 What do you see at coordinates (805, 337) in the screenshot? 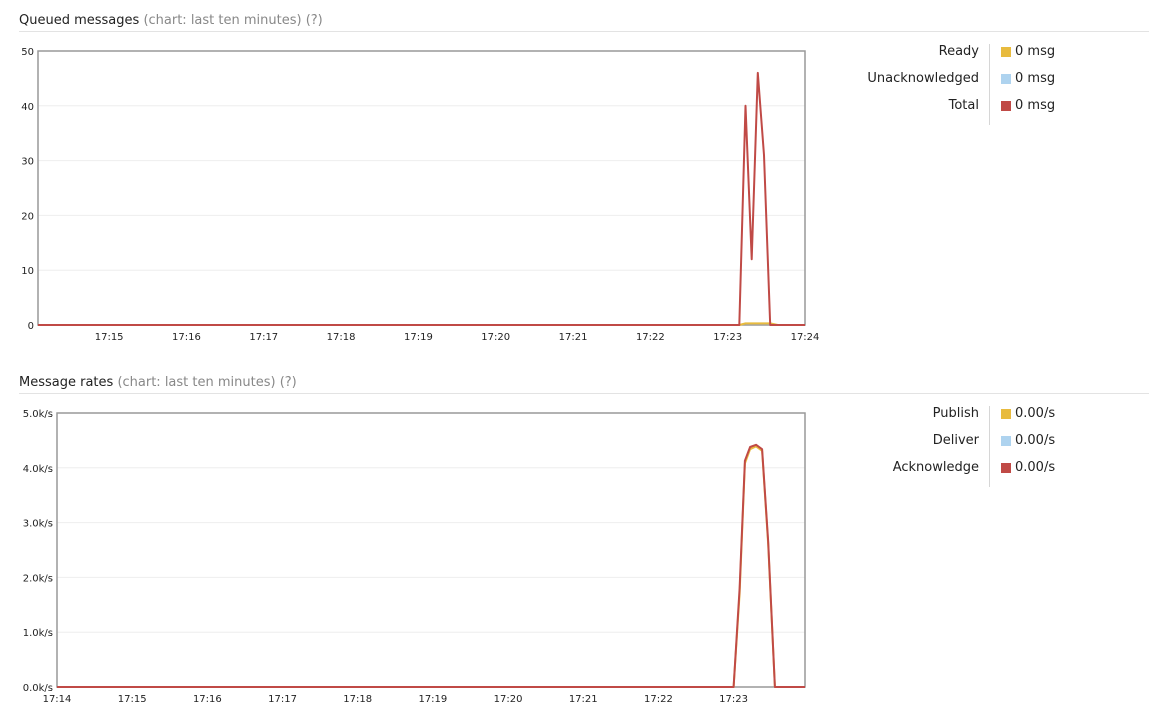
I see `x-tick-label: 17:24` at bounding box center [805, 337].